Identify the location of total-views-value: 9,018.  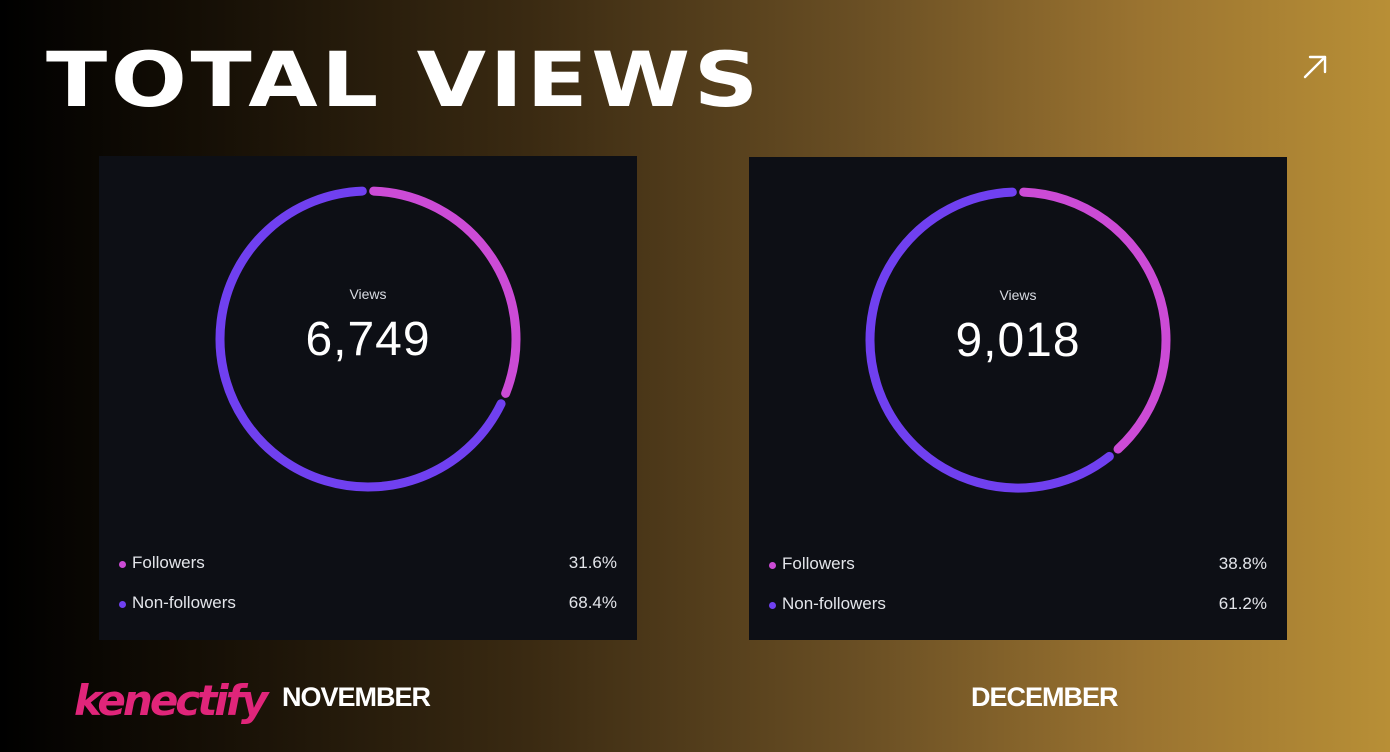
(1018, 340).